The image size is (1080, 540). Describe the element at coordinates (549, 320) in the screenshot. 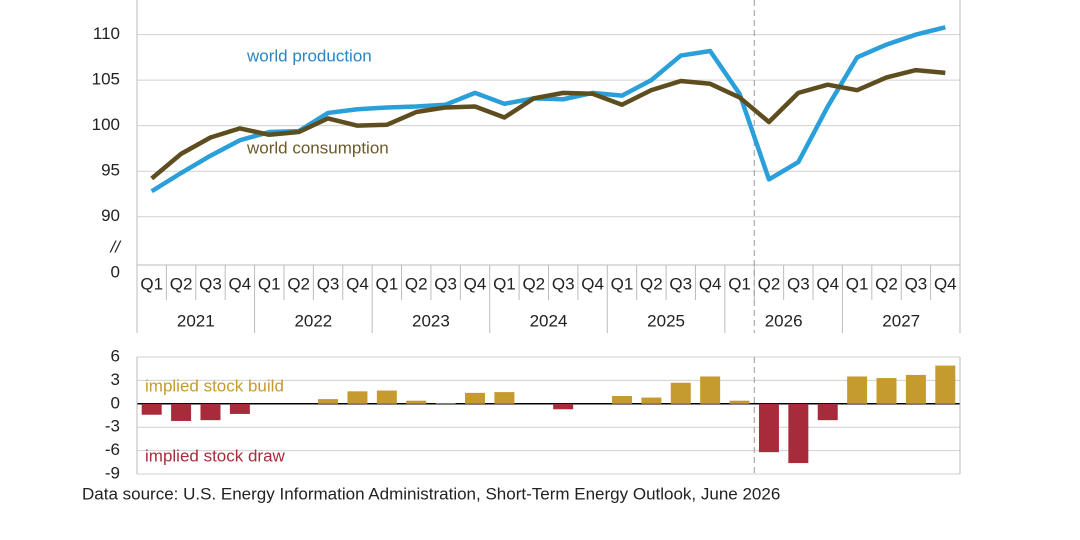

I see `year-label: 2024` at that location.